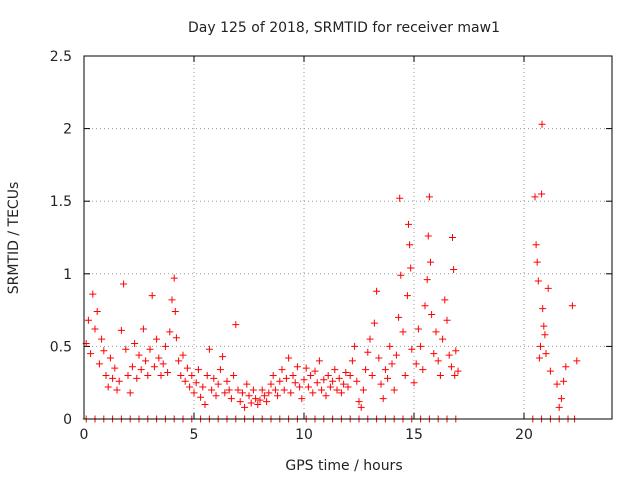 This screenshot has width=640, height=480. I want to click on x-axis-label: GPS time / hours, so click(343, 466).